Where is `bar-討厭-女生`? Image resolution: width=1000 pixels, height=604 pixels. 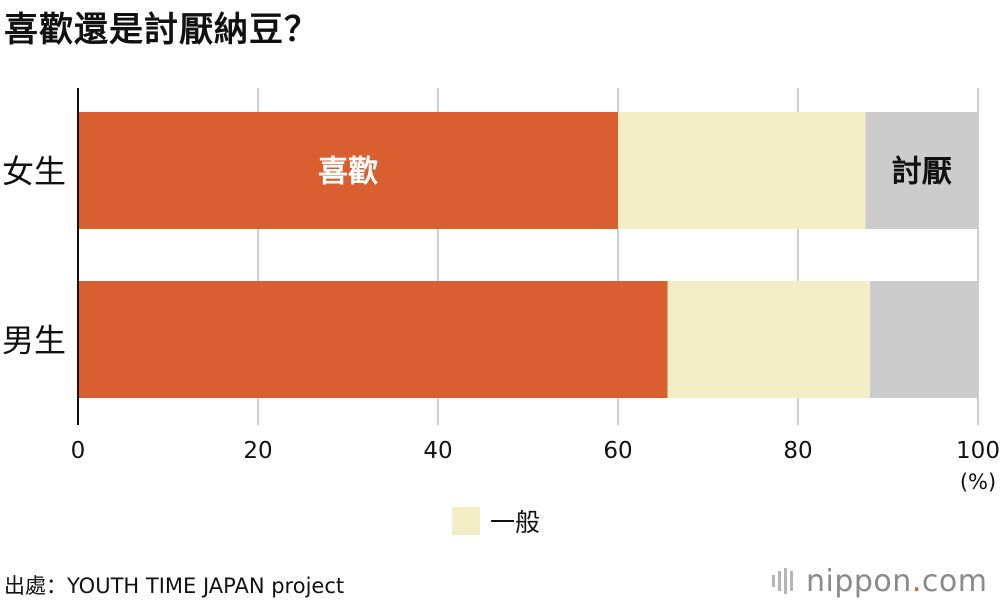 bar-討厭-女生 is located at coordinates (921, 170).